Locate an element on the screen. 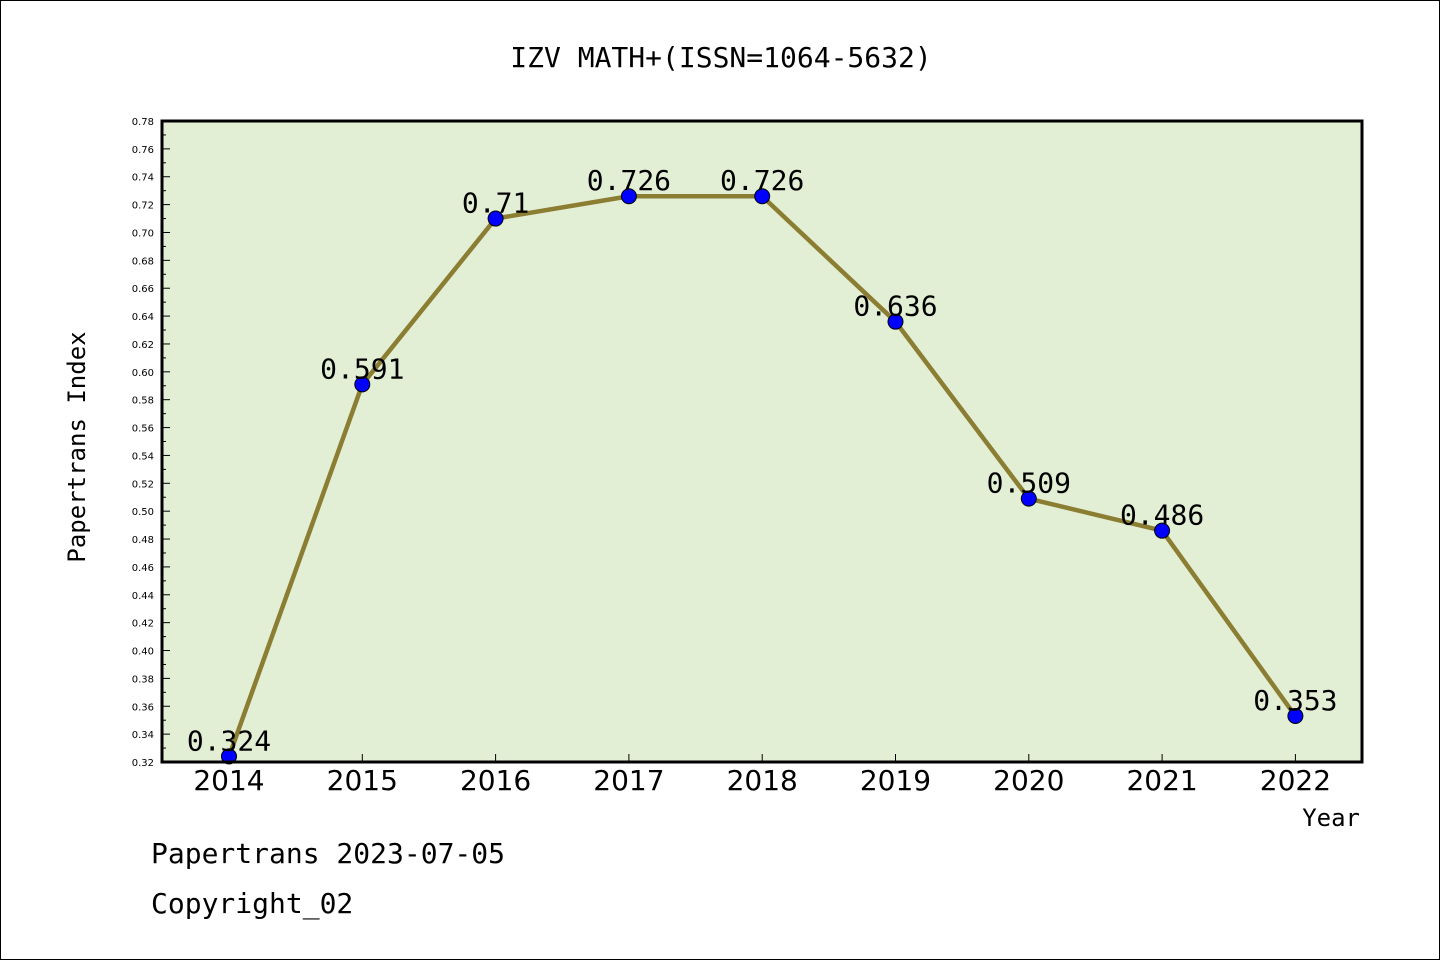 This screenshot has height=960, width=1440. y-tick-label: 0.74 is located at coordinates (143, 178).